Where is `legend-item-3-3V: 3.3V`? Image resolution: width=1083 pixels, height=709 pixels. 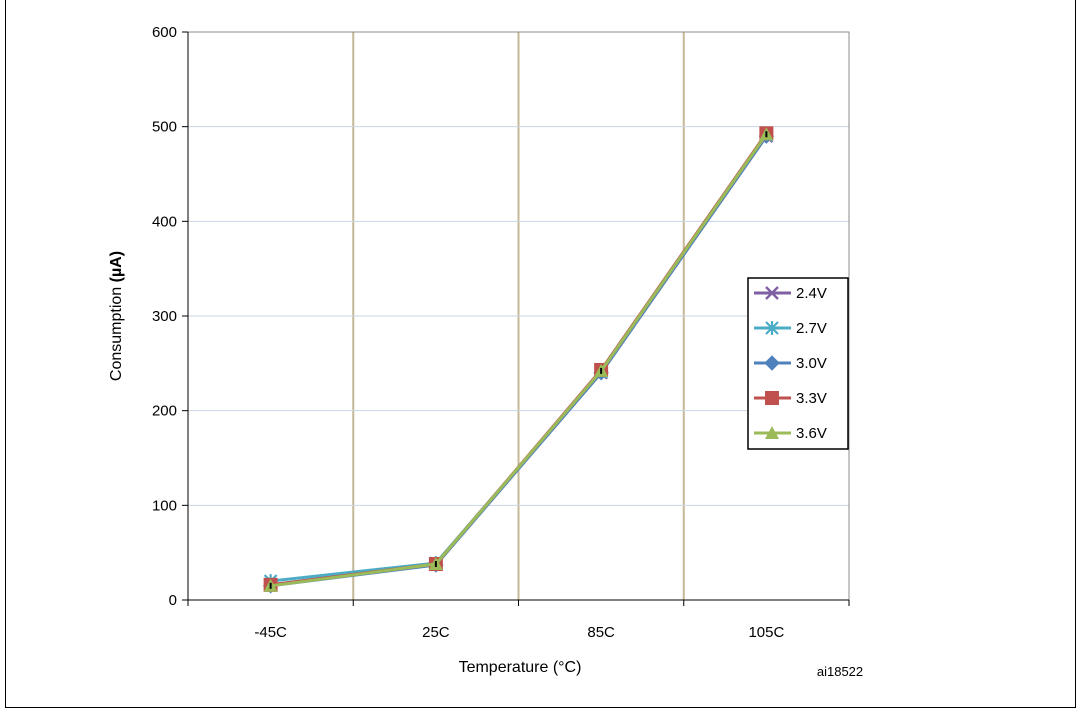 legend-item-3-3V: 3.3V is located at coordinates (790, 398).